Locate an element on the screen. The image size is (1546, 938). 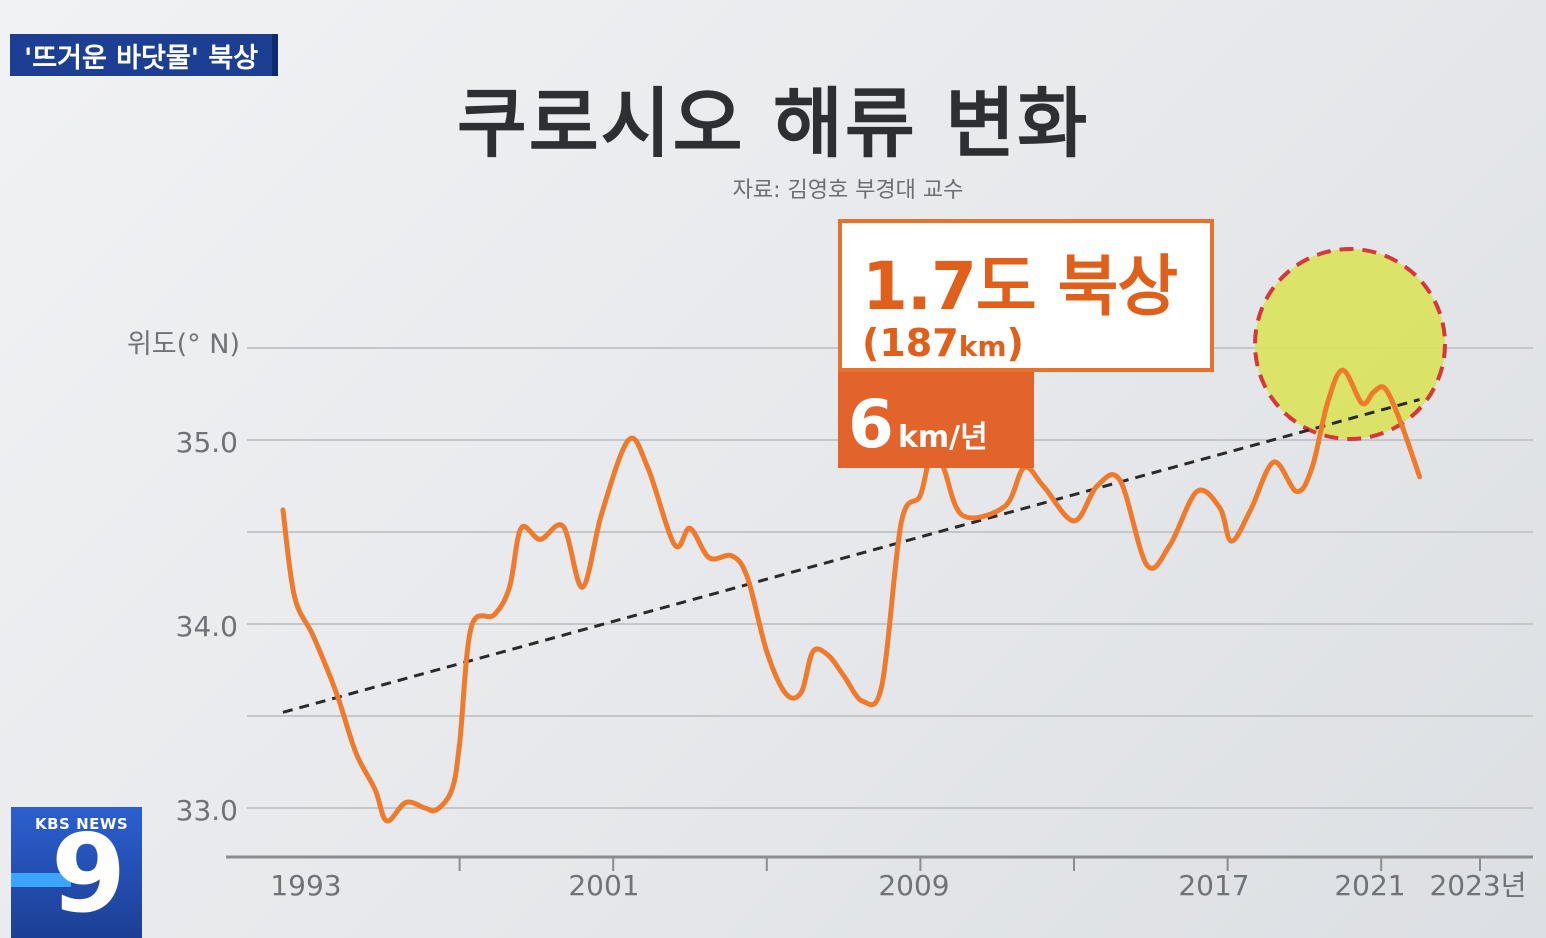
source-caption: 자료: 김영호 부경대 교수 is located at coordinates (848, 190).